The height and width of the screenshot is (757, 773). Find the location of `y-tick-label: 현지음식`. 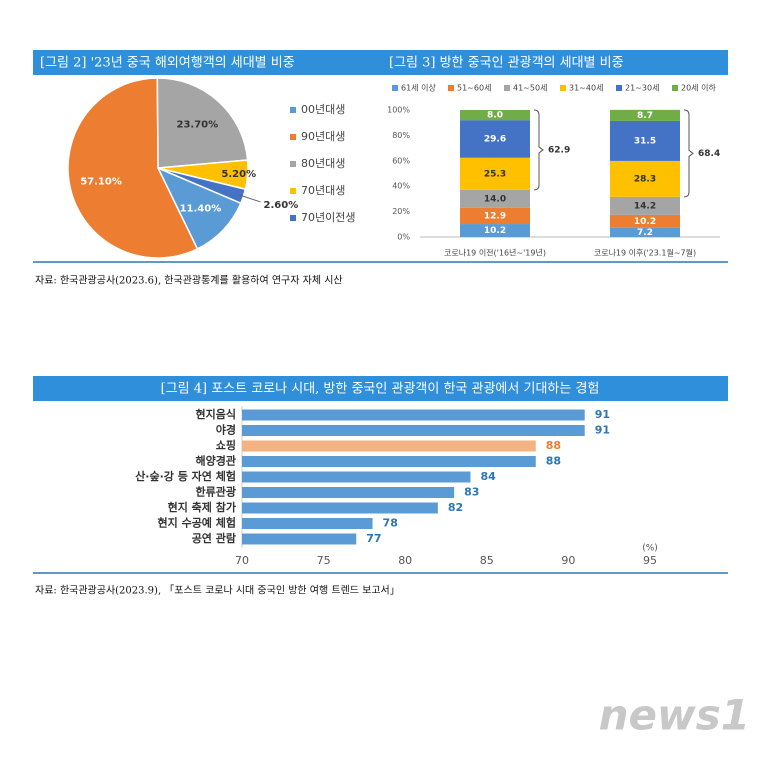

y-tick-label: 현지음식 is located at coordinates (216, 414).